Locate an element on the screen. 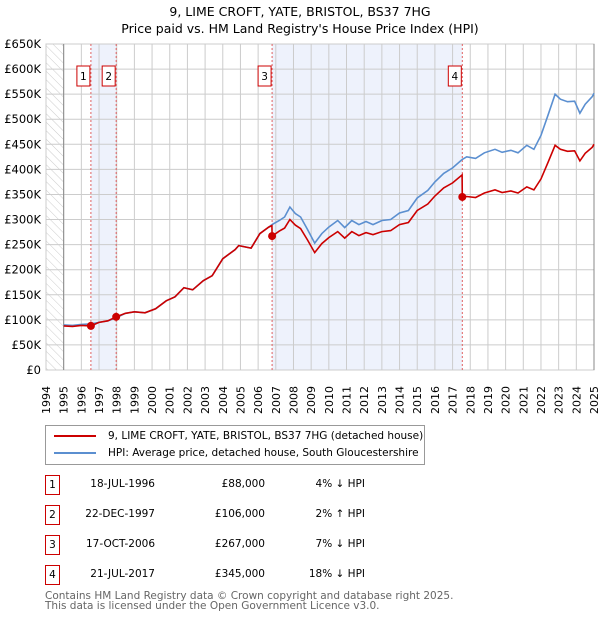  y-tick-label: £400K is located at coordinates (22, 169).